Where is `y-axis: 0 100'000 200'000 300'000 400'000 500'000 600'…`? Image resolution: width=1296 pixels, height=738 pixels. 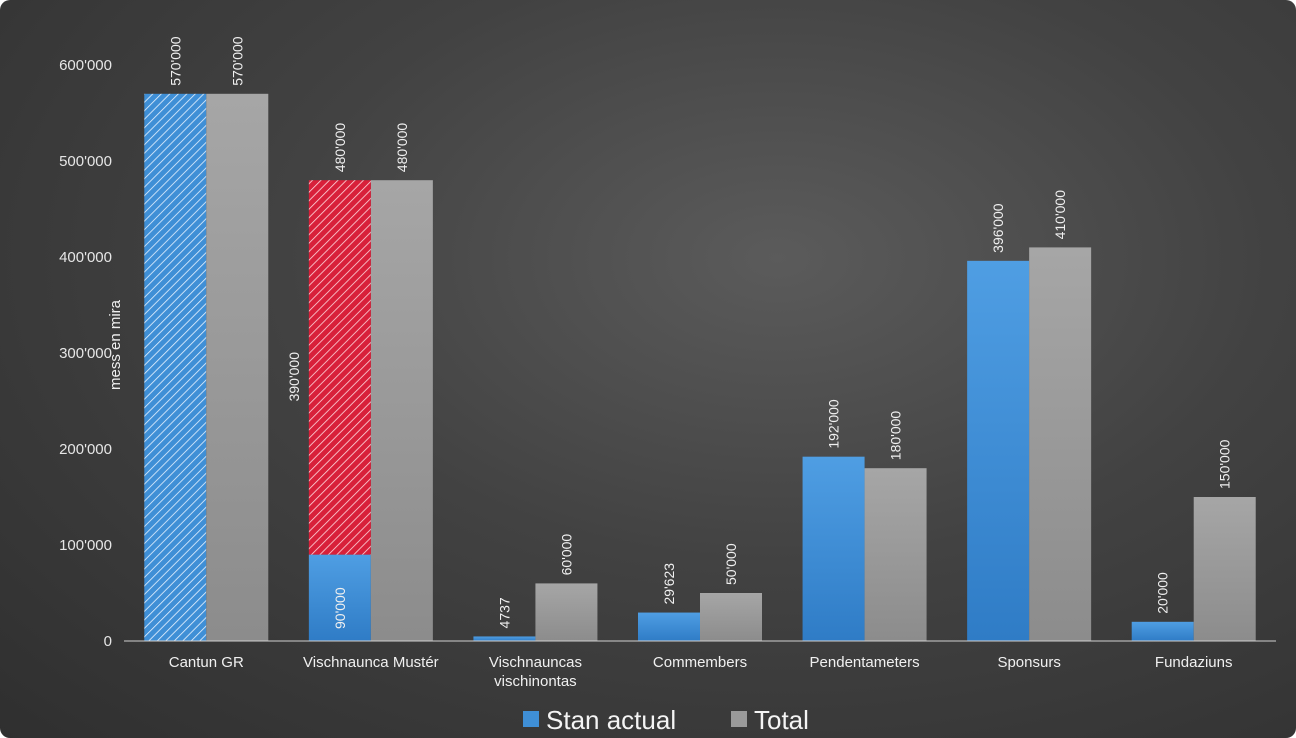 y-axis: 0 100'000 200'000 300'000 400'000 500'000 600'… is located at coordinates (85, 353).